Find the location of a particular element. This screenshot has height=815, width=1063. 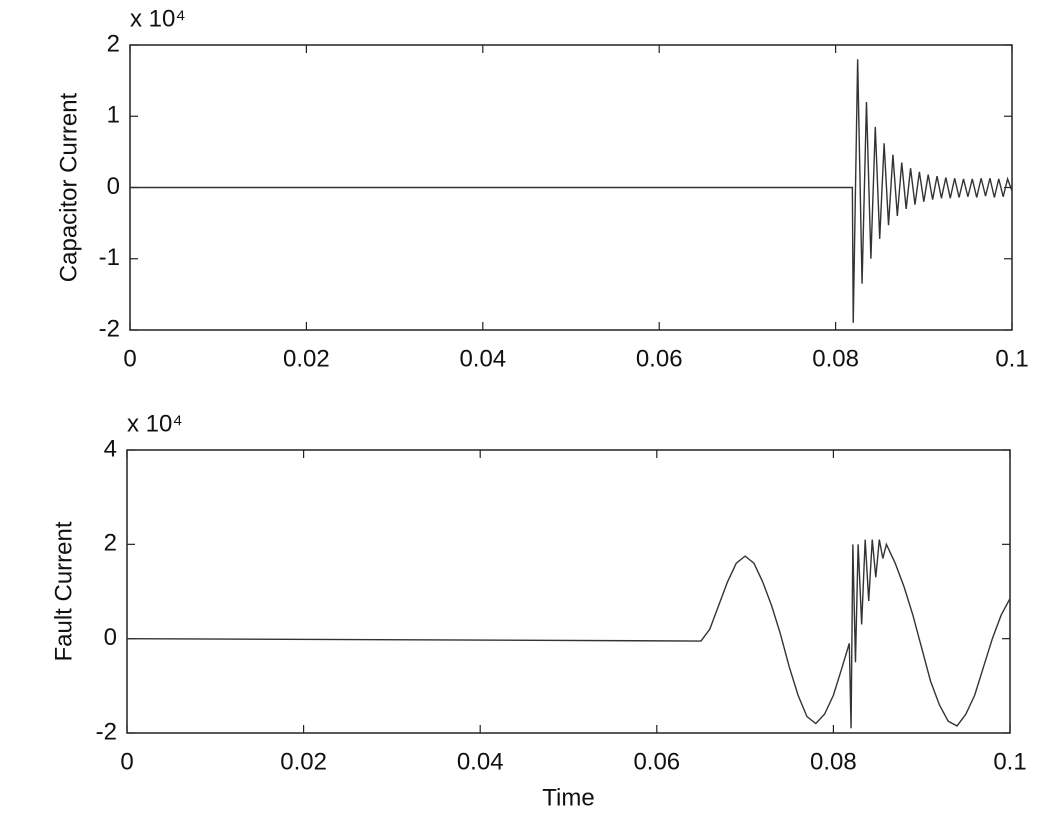

y-tick-label: 4 is located at coordinates (110, 448).